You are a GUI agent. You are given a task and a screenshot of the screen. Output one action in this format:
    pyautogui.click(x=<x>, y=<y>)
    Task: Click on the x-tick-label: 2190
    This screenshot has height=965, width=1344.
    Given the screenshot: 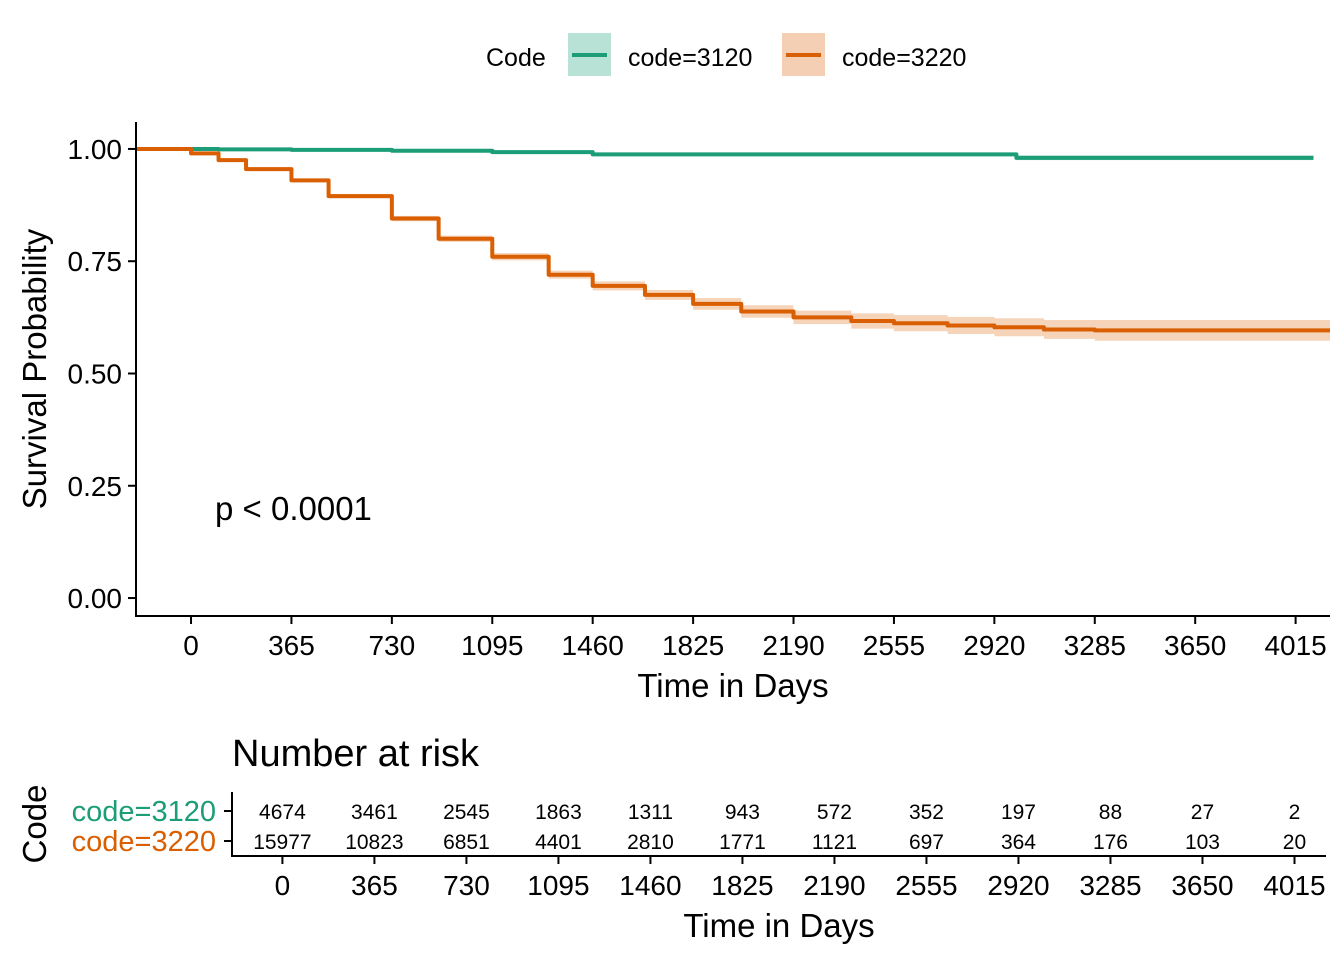 What is the action you would take?
    pyautogui.click(x=793, y=645)
    